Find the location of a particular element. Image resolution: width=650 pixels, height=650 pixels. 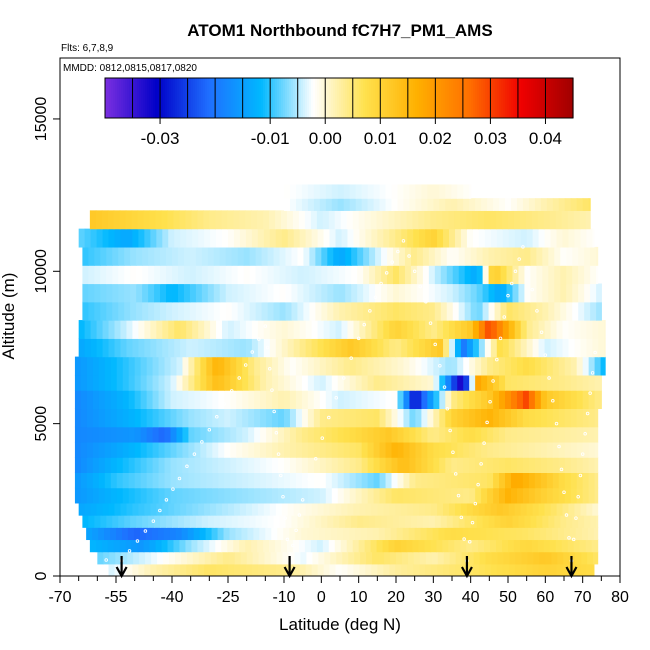

colorbar-tick-label: -0.03 is located at coordinates (160, 138).